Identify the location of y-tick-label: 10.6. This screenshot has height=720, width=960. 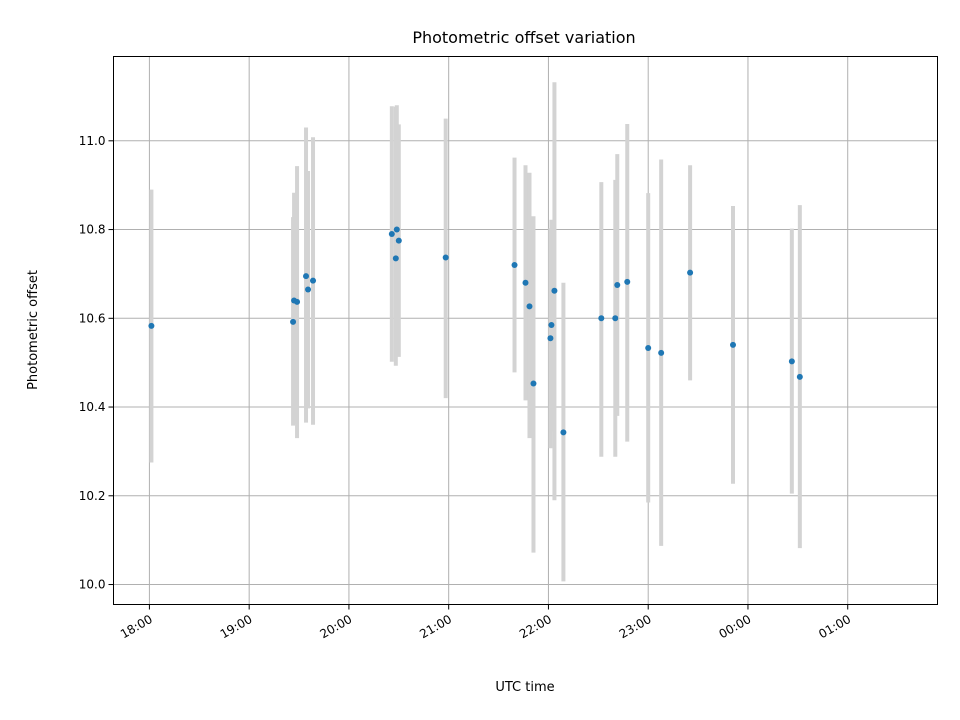
(92, 318).